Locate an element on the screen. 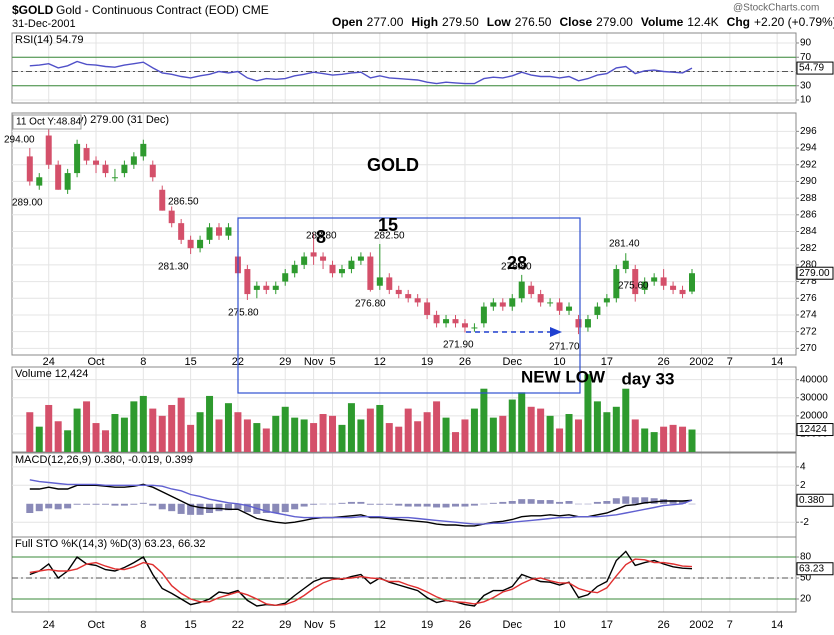 This screenshot has width=834, height=635. data-label: 271.90 is located at coordinates (458, 345).